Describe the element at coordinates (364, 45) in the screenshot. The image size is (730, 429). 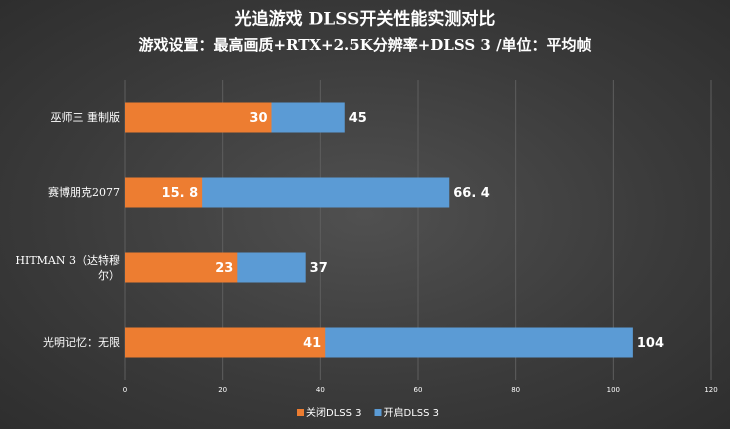
I see `chart-subtitle: 游戏设置：最高画质+RTX+2.5K分辨率+DLSS 3 /单位：平均帧` at that location.